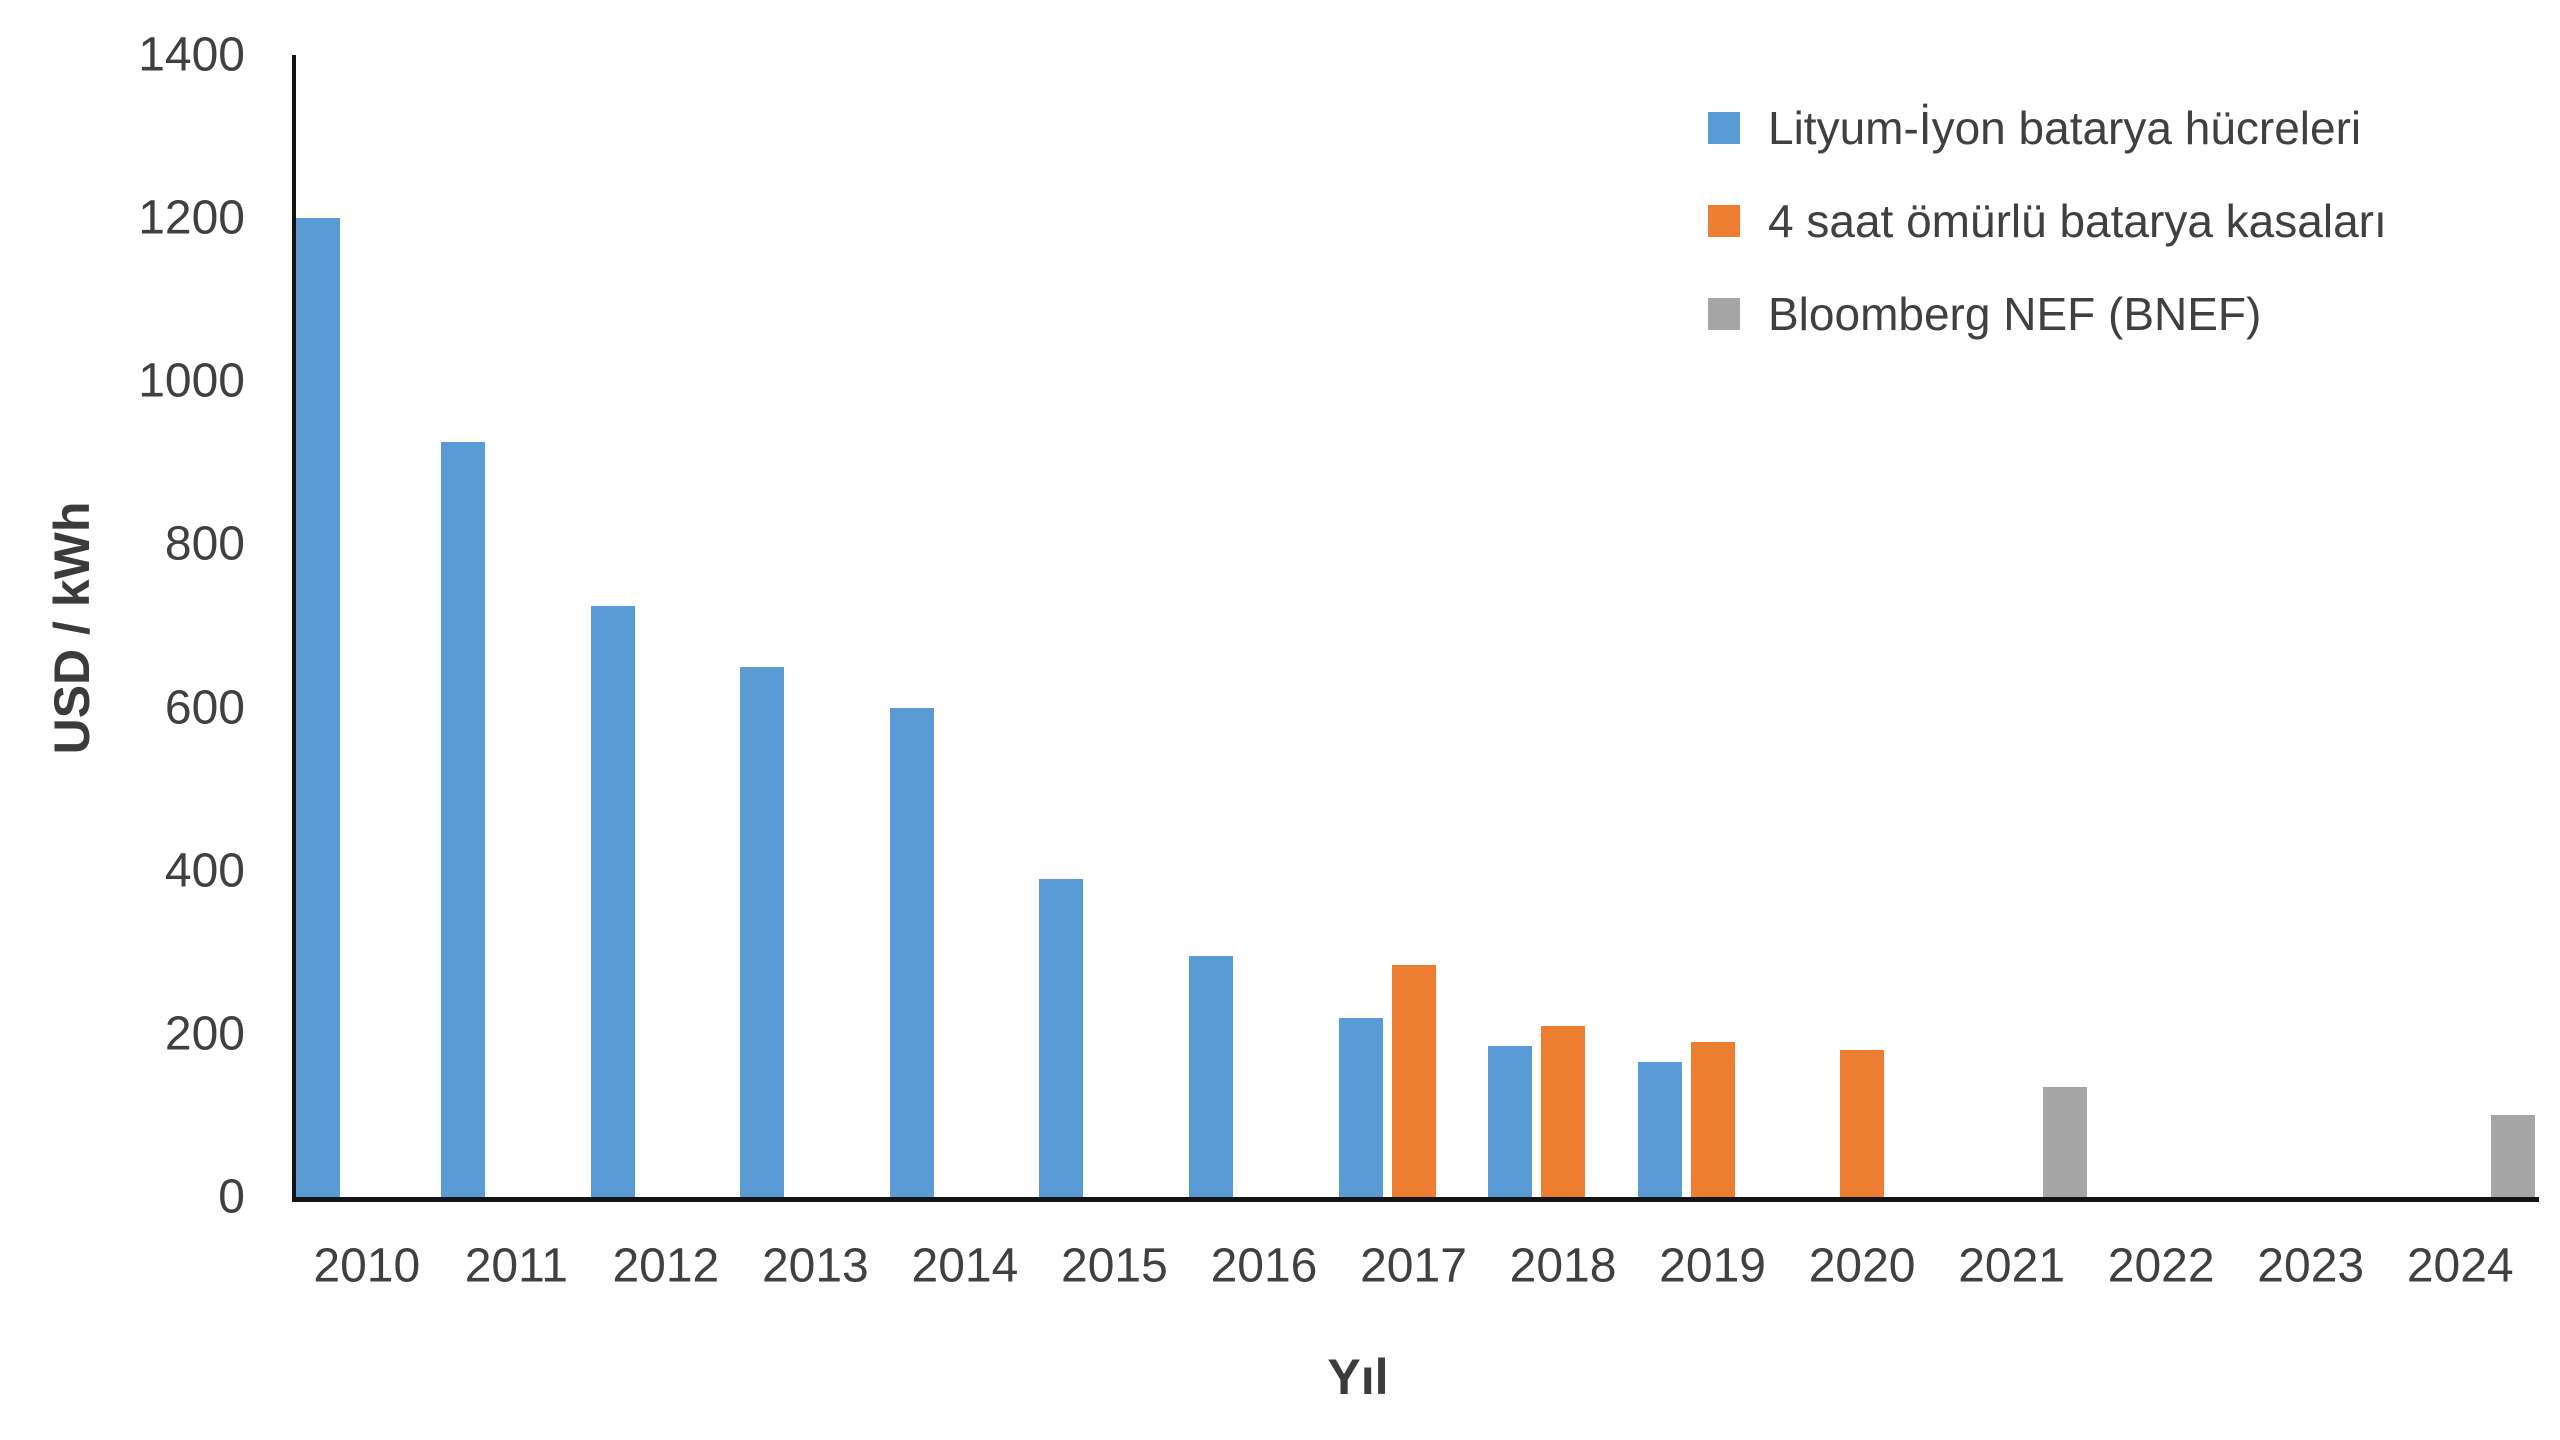 Image resolution: width=2560 pixels, height=1440 pixels. What do you see at coordinates (204, 871) in the screenshot?
I see `y-tick-label: 400` at bounding box center [204, 871].